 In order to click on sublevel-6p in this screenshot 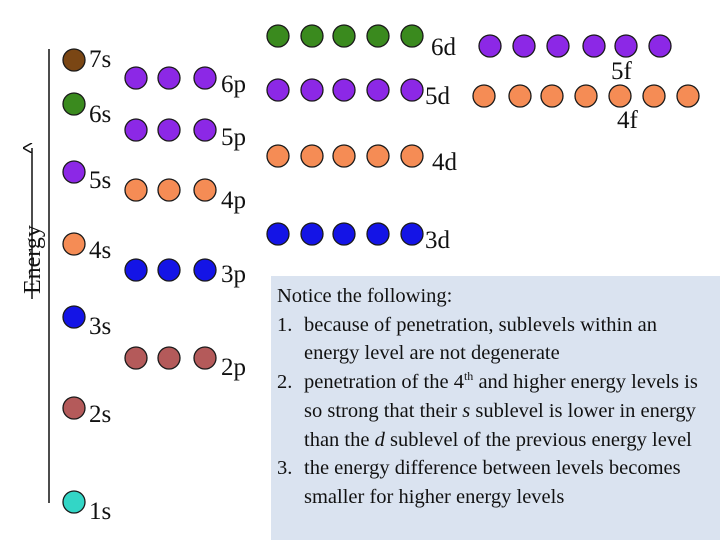, I will do `click(170, 78)`.